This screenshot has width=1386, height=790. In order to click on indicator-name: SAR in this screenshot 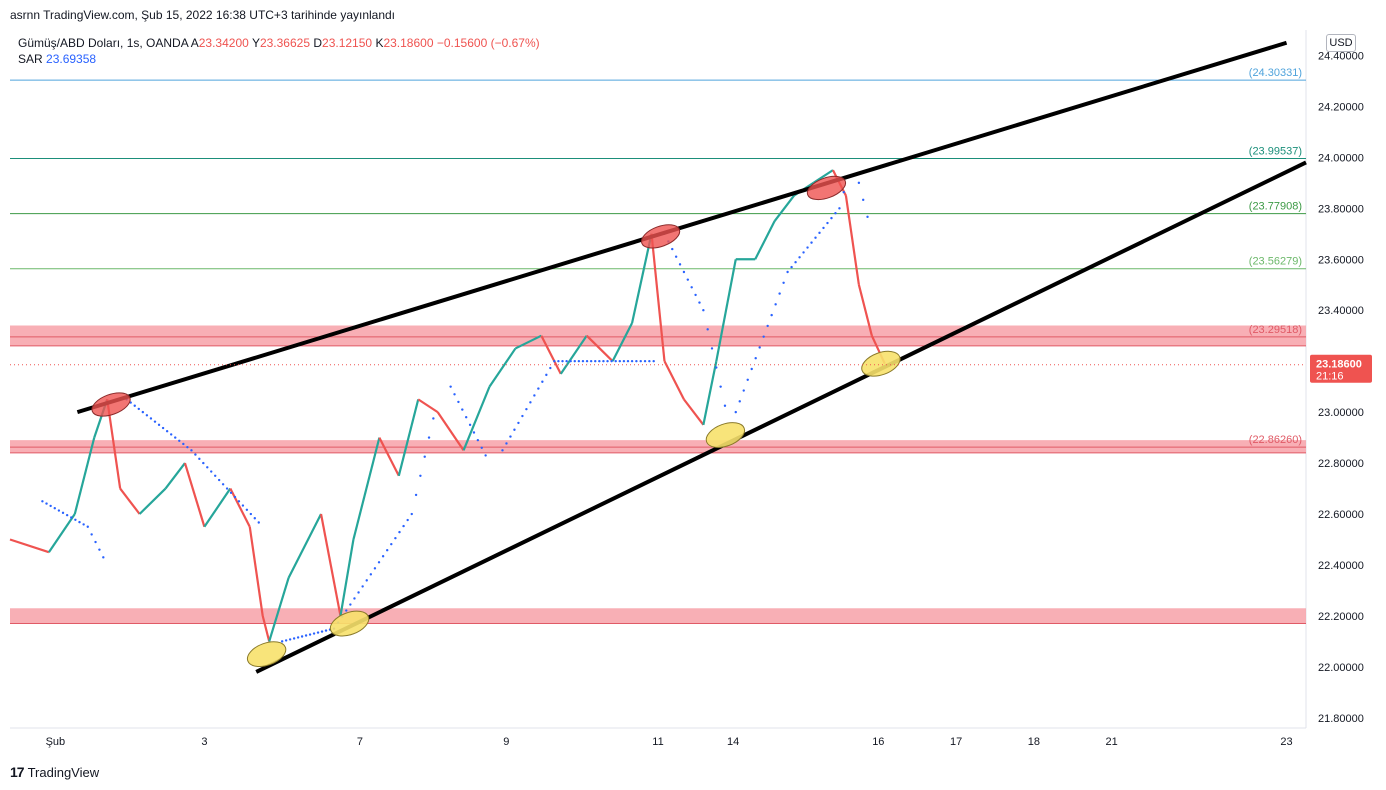, I will do `click(30, 59)`.